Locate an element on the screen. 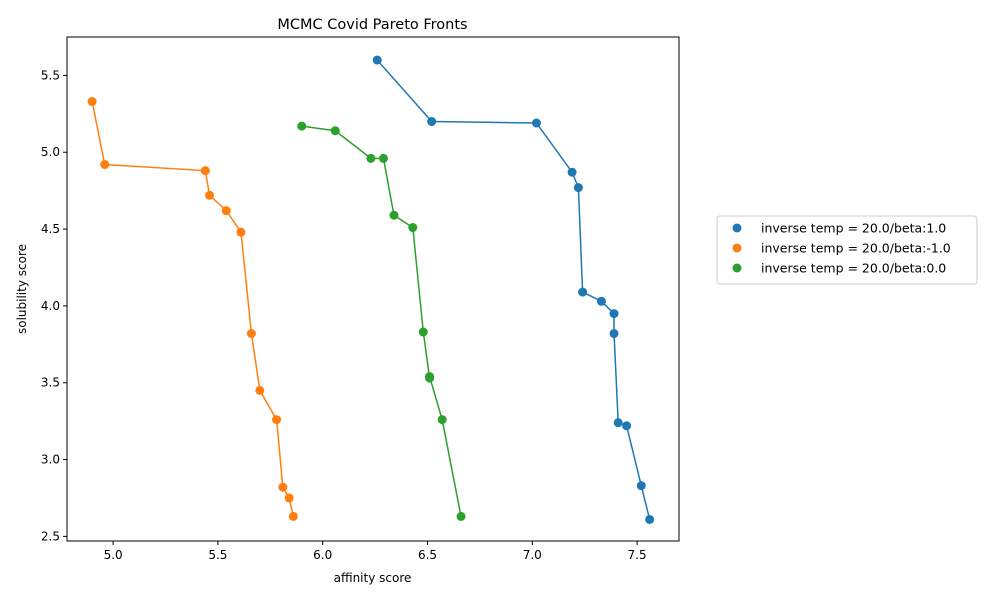  y-tick-label: 4.0 is located at coordinates (50, 306).